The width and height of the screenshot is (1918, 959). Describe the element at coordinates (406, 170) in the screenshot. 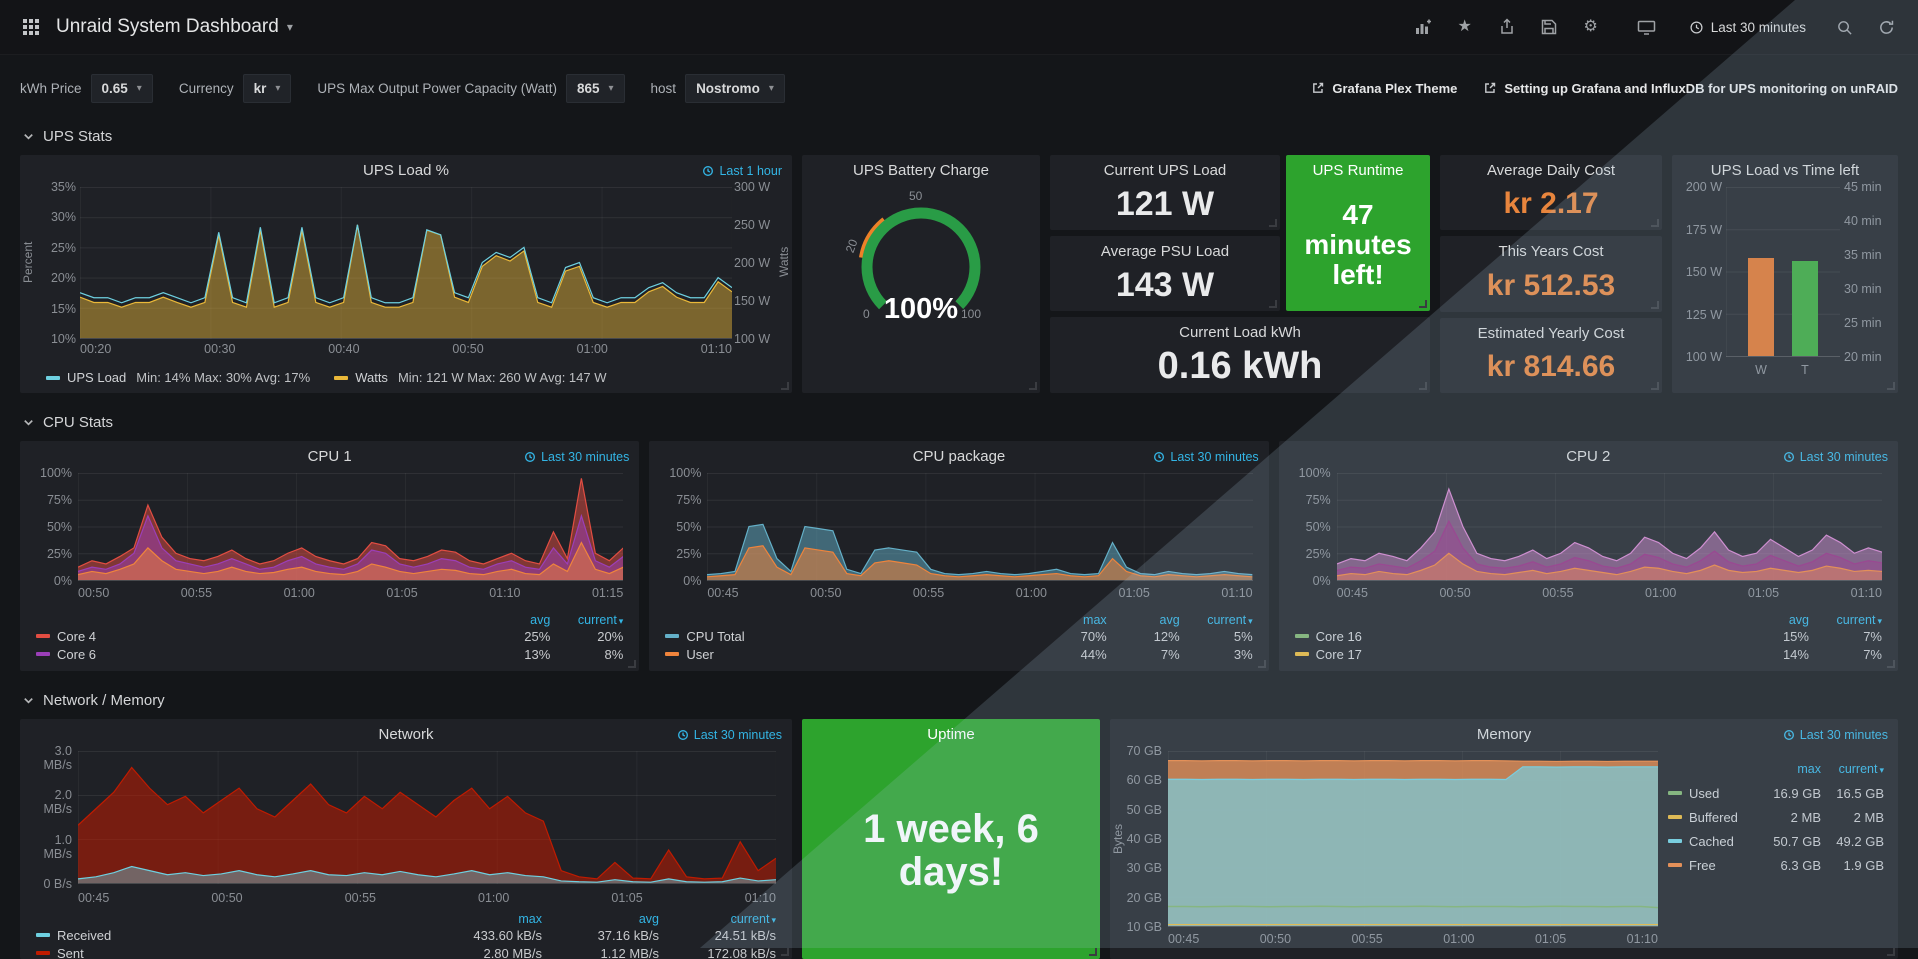

I see `panel-title: UPS Load %` at that location.